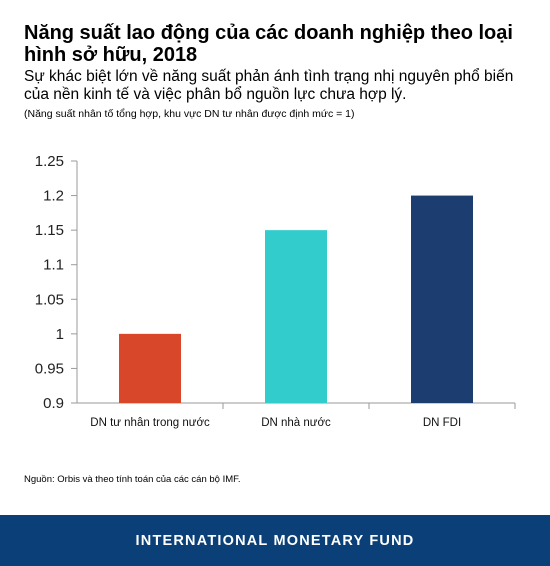 The height and width of the screenshot is (566, 550). What do you see at coordinates (49, 299) in the screenshot?
I see `y-tick-label: 1.05` at bounding box center [49, 299].